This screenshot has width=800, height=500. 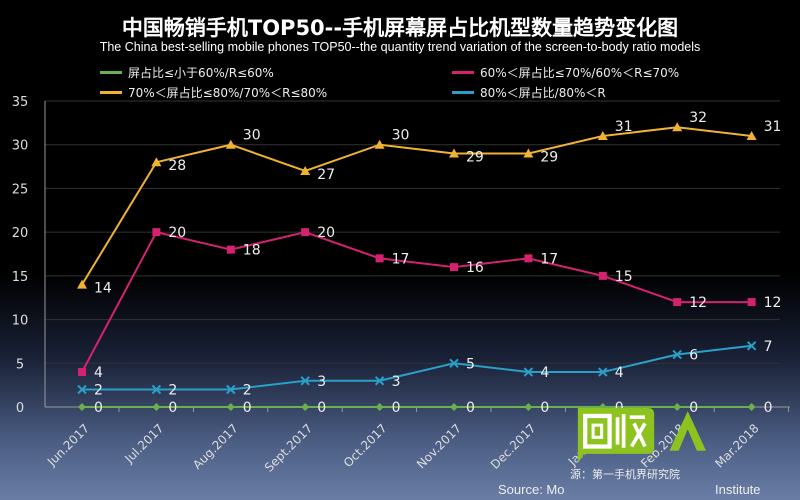 I want to click on y-tick-label: 35, so click(x=20, y=102).